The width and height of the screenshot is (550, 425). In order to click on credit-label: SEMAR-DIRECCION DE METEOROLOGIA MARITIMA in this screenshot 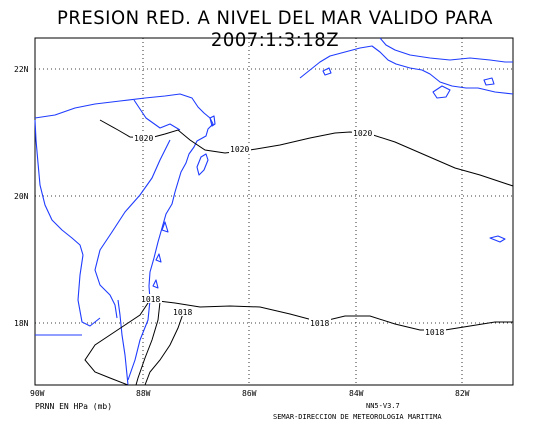, I will do `click(357, 417)`.